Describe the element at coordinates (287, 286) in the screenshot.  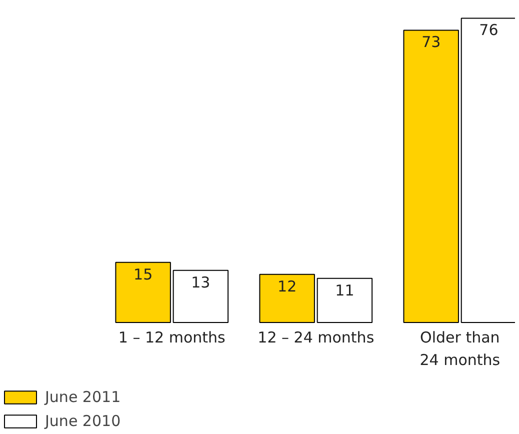
I see `data-label: 12` at that location.